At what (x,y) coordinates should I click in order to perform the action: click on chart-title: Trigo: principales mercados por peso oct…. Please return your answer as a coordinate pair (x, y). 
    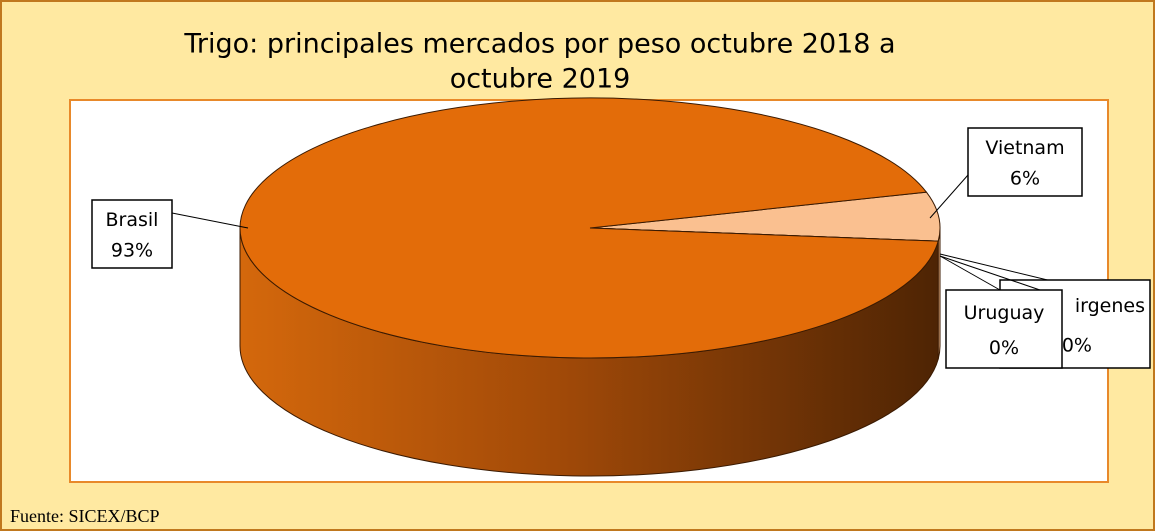
    Looking at the image, I should click on (539, 44).